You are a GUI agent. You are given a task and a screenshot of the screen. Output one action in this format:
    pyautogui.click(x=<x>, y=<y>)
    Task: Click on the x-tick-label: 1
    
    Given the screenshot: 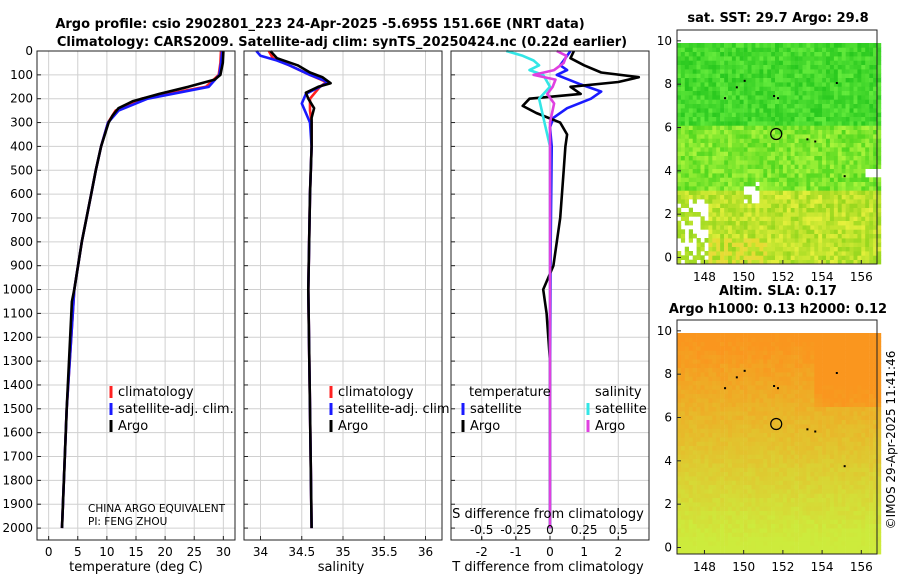 What is the action you would take?
    pyautogui.click(x=584, y=552)
    